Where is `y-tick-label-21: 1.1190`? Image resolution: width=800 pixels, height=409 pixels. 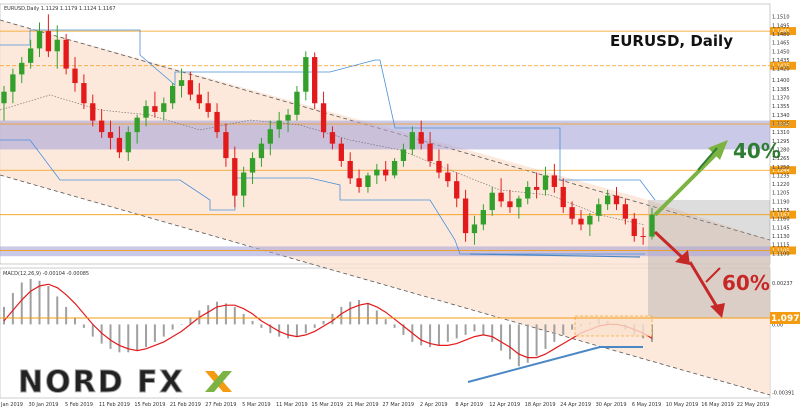
y-tick-label-21: 1.1190 is located at coordinates (781, 202).